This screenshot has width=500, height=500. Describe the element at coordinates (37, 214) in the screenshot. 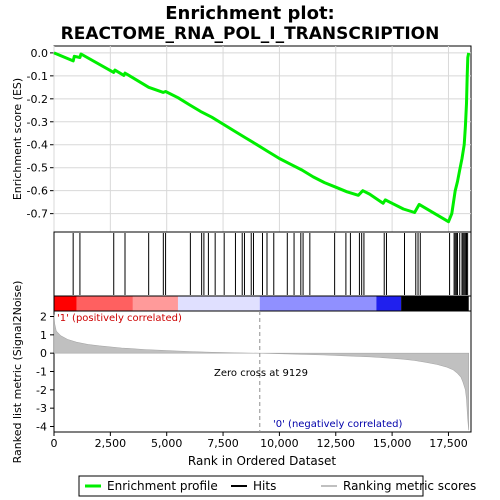

I see `es-ytick-label: -0.7` at that location.